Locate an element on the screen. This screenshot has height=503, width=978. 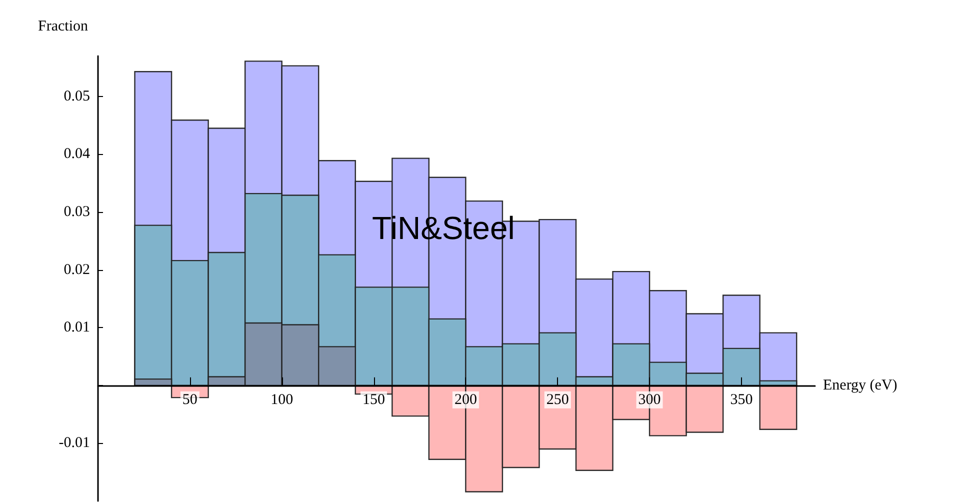
y-tick-label: 0.03 is located at coordinates (77, 212).